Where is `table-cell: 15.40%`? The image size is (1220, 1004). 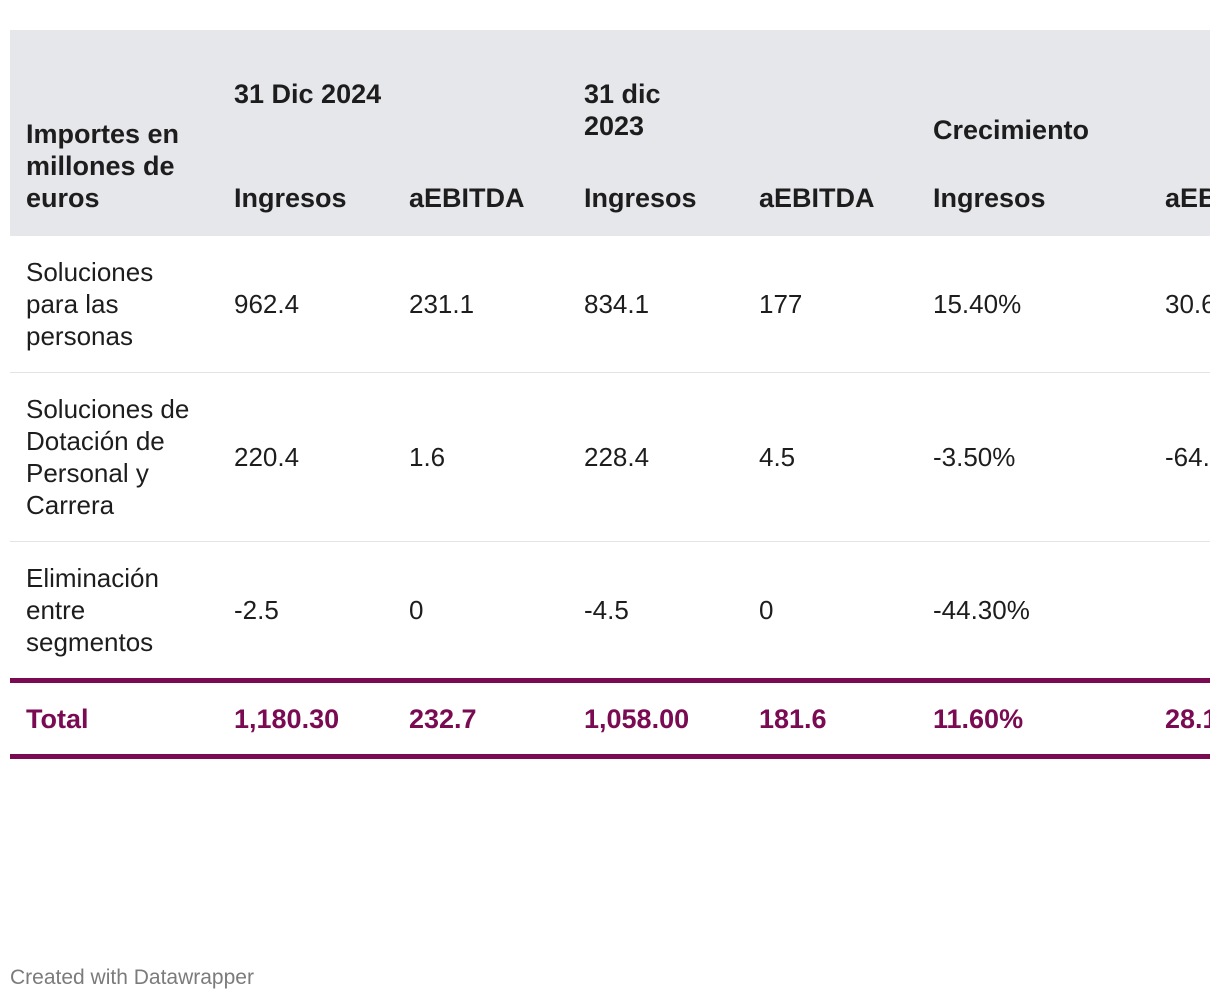
table-cell: 15.40% is located at coordinates (1033, 304).